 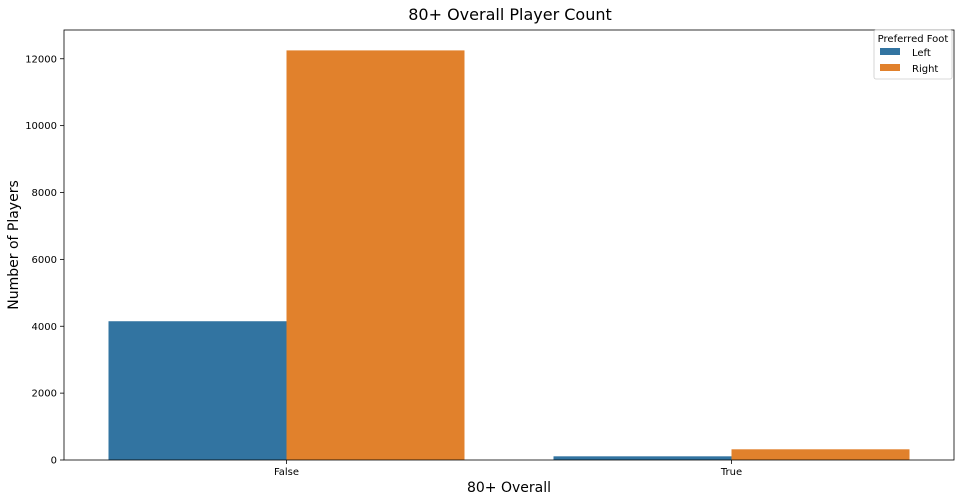 What do you see at coordinates (41, 126) in the screenshot?
I see `y-tick-label: 10000` at bounding box center [41, 126].